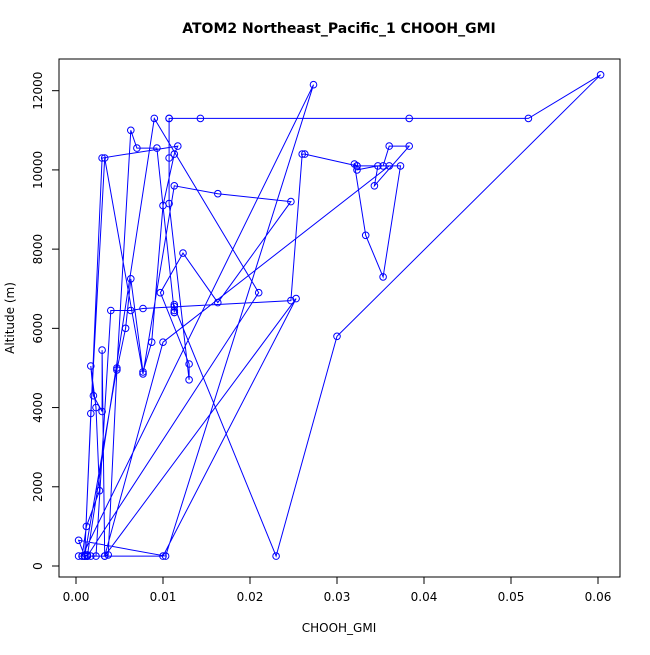 This screenshot has height=655, width=650. I want to click on y-tick-label: 12000, so click(38, 91).